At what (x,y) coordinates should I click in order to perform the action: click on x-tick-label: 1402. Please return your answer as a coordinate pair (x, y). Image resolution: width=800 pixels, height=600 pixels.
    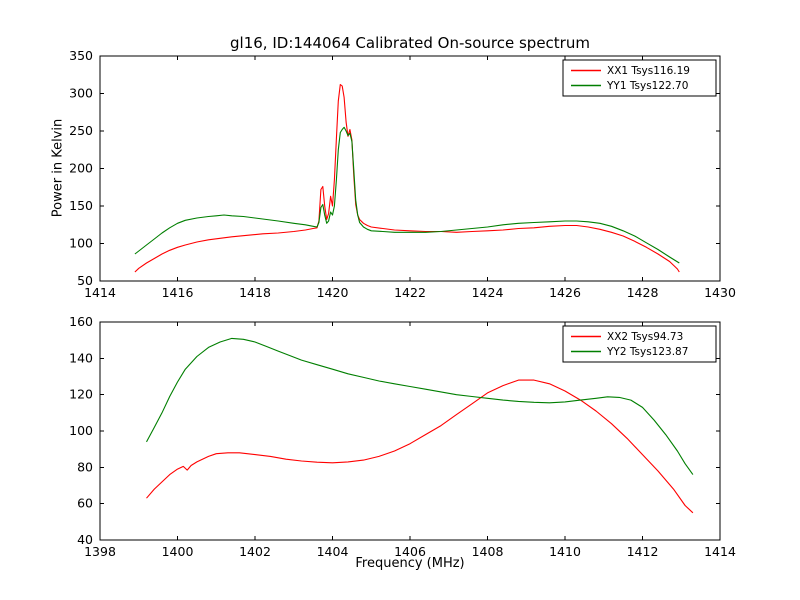
    Looking at the image, I should click on (255, 551).